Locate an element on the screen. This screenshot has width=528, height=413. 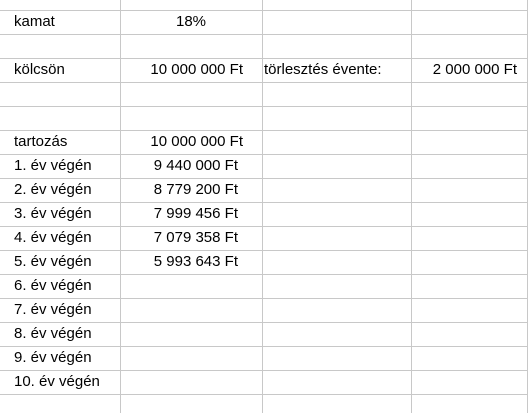
cell-year-value: 8 779 200 Ft is located at coordinates (195, 189).